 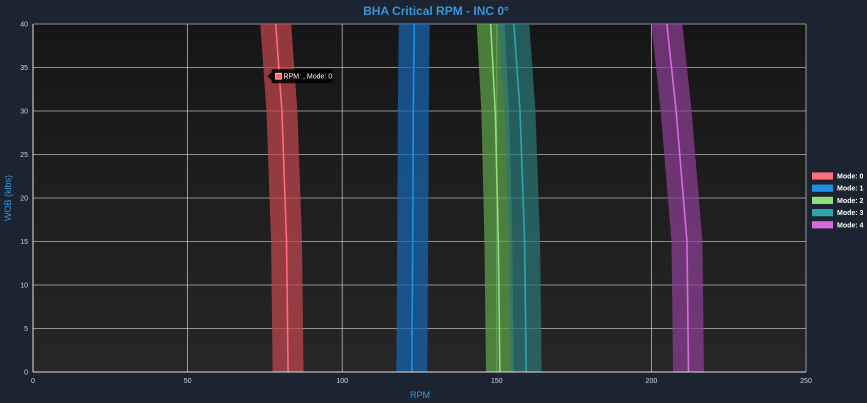 What do you see at coordinates (24, 242) in the screenshot?
I see `y-tick-label: 15` at bounding box center [24, 242].